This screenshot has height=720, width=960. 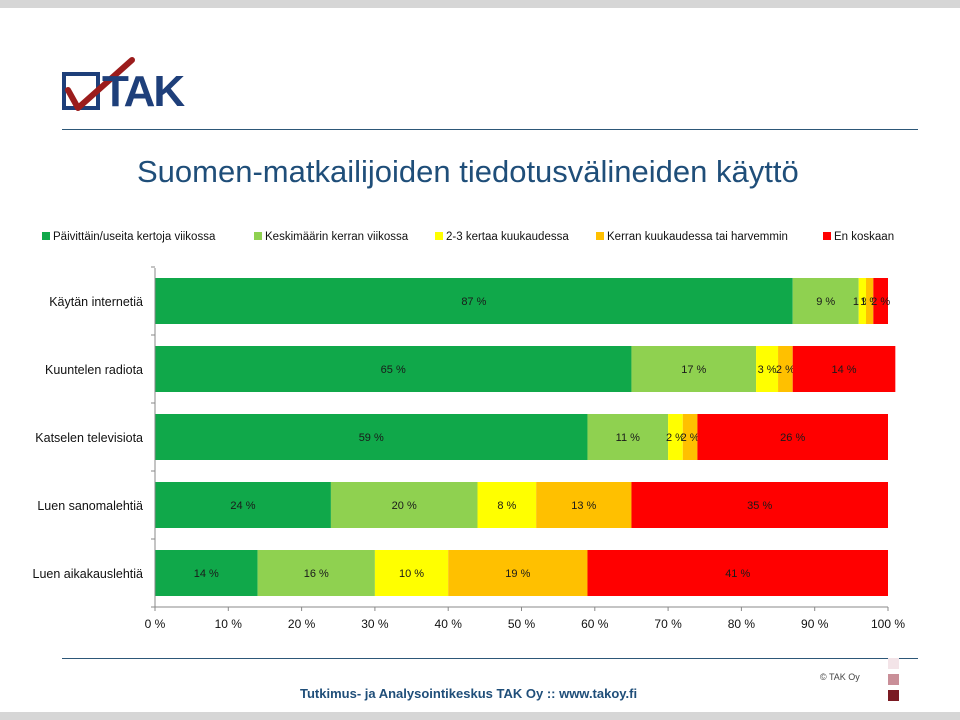 I want to click on decor-square-mid, so click(x=893, y=679).